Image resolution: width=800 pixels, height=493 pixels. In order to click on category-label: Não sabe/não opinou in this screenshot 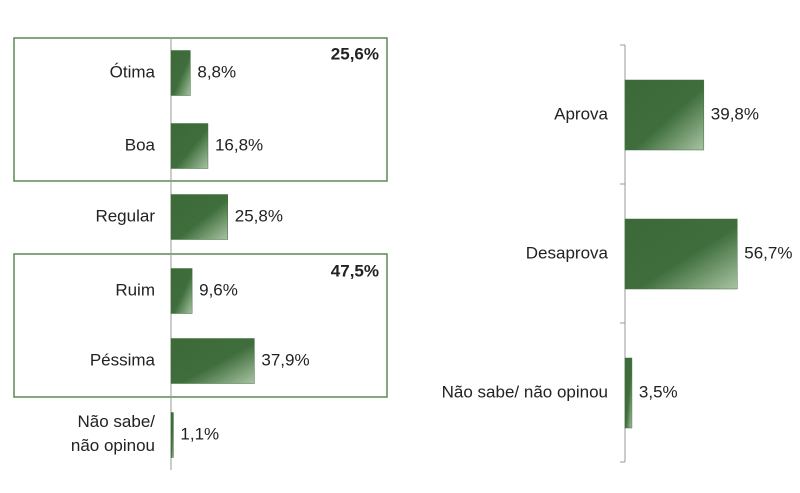, I will do `click(113, 433)`.